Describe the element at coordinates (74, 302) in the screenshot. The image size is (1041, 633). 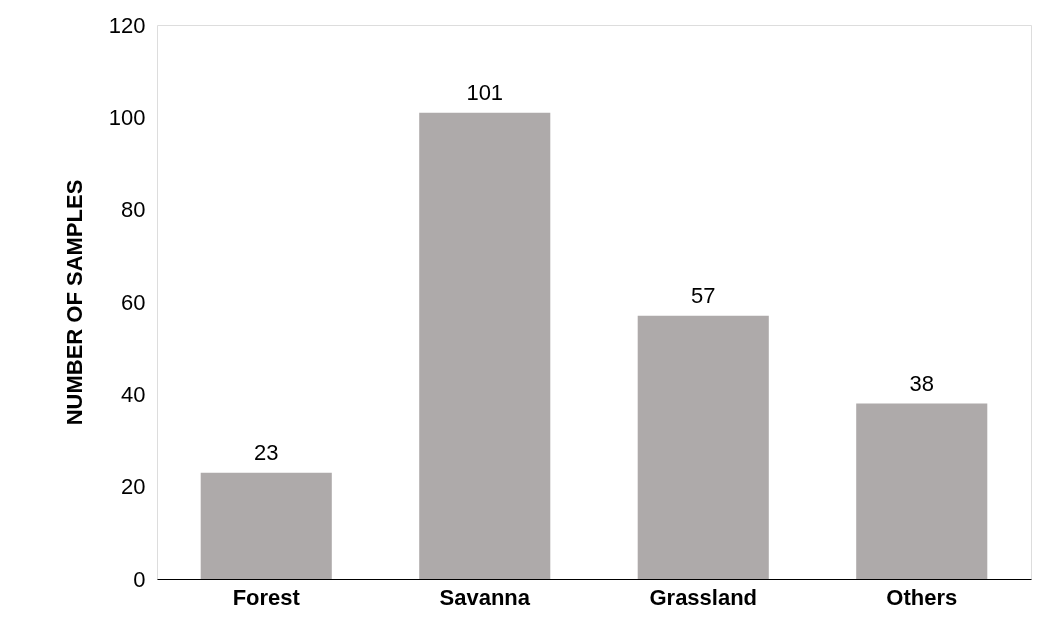
I see `y-axis-title: NUMBER OF SAMPLES` at that location.